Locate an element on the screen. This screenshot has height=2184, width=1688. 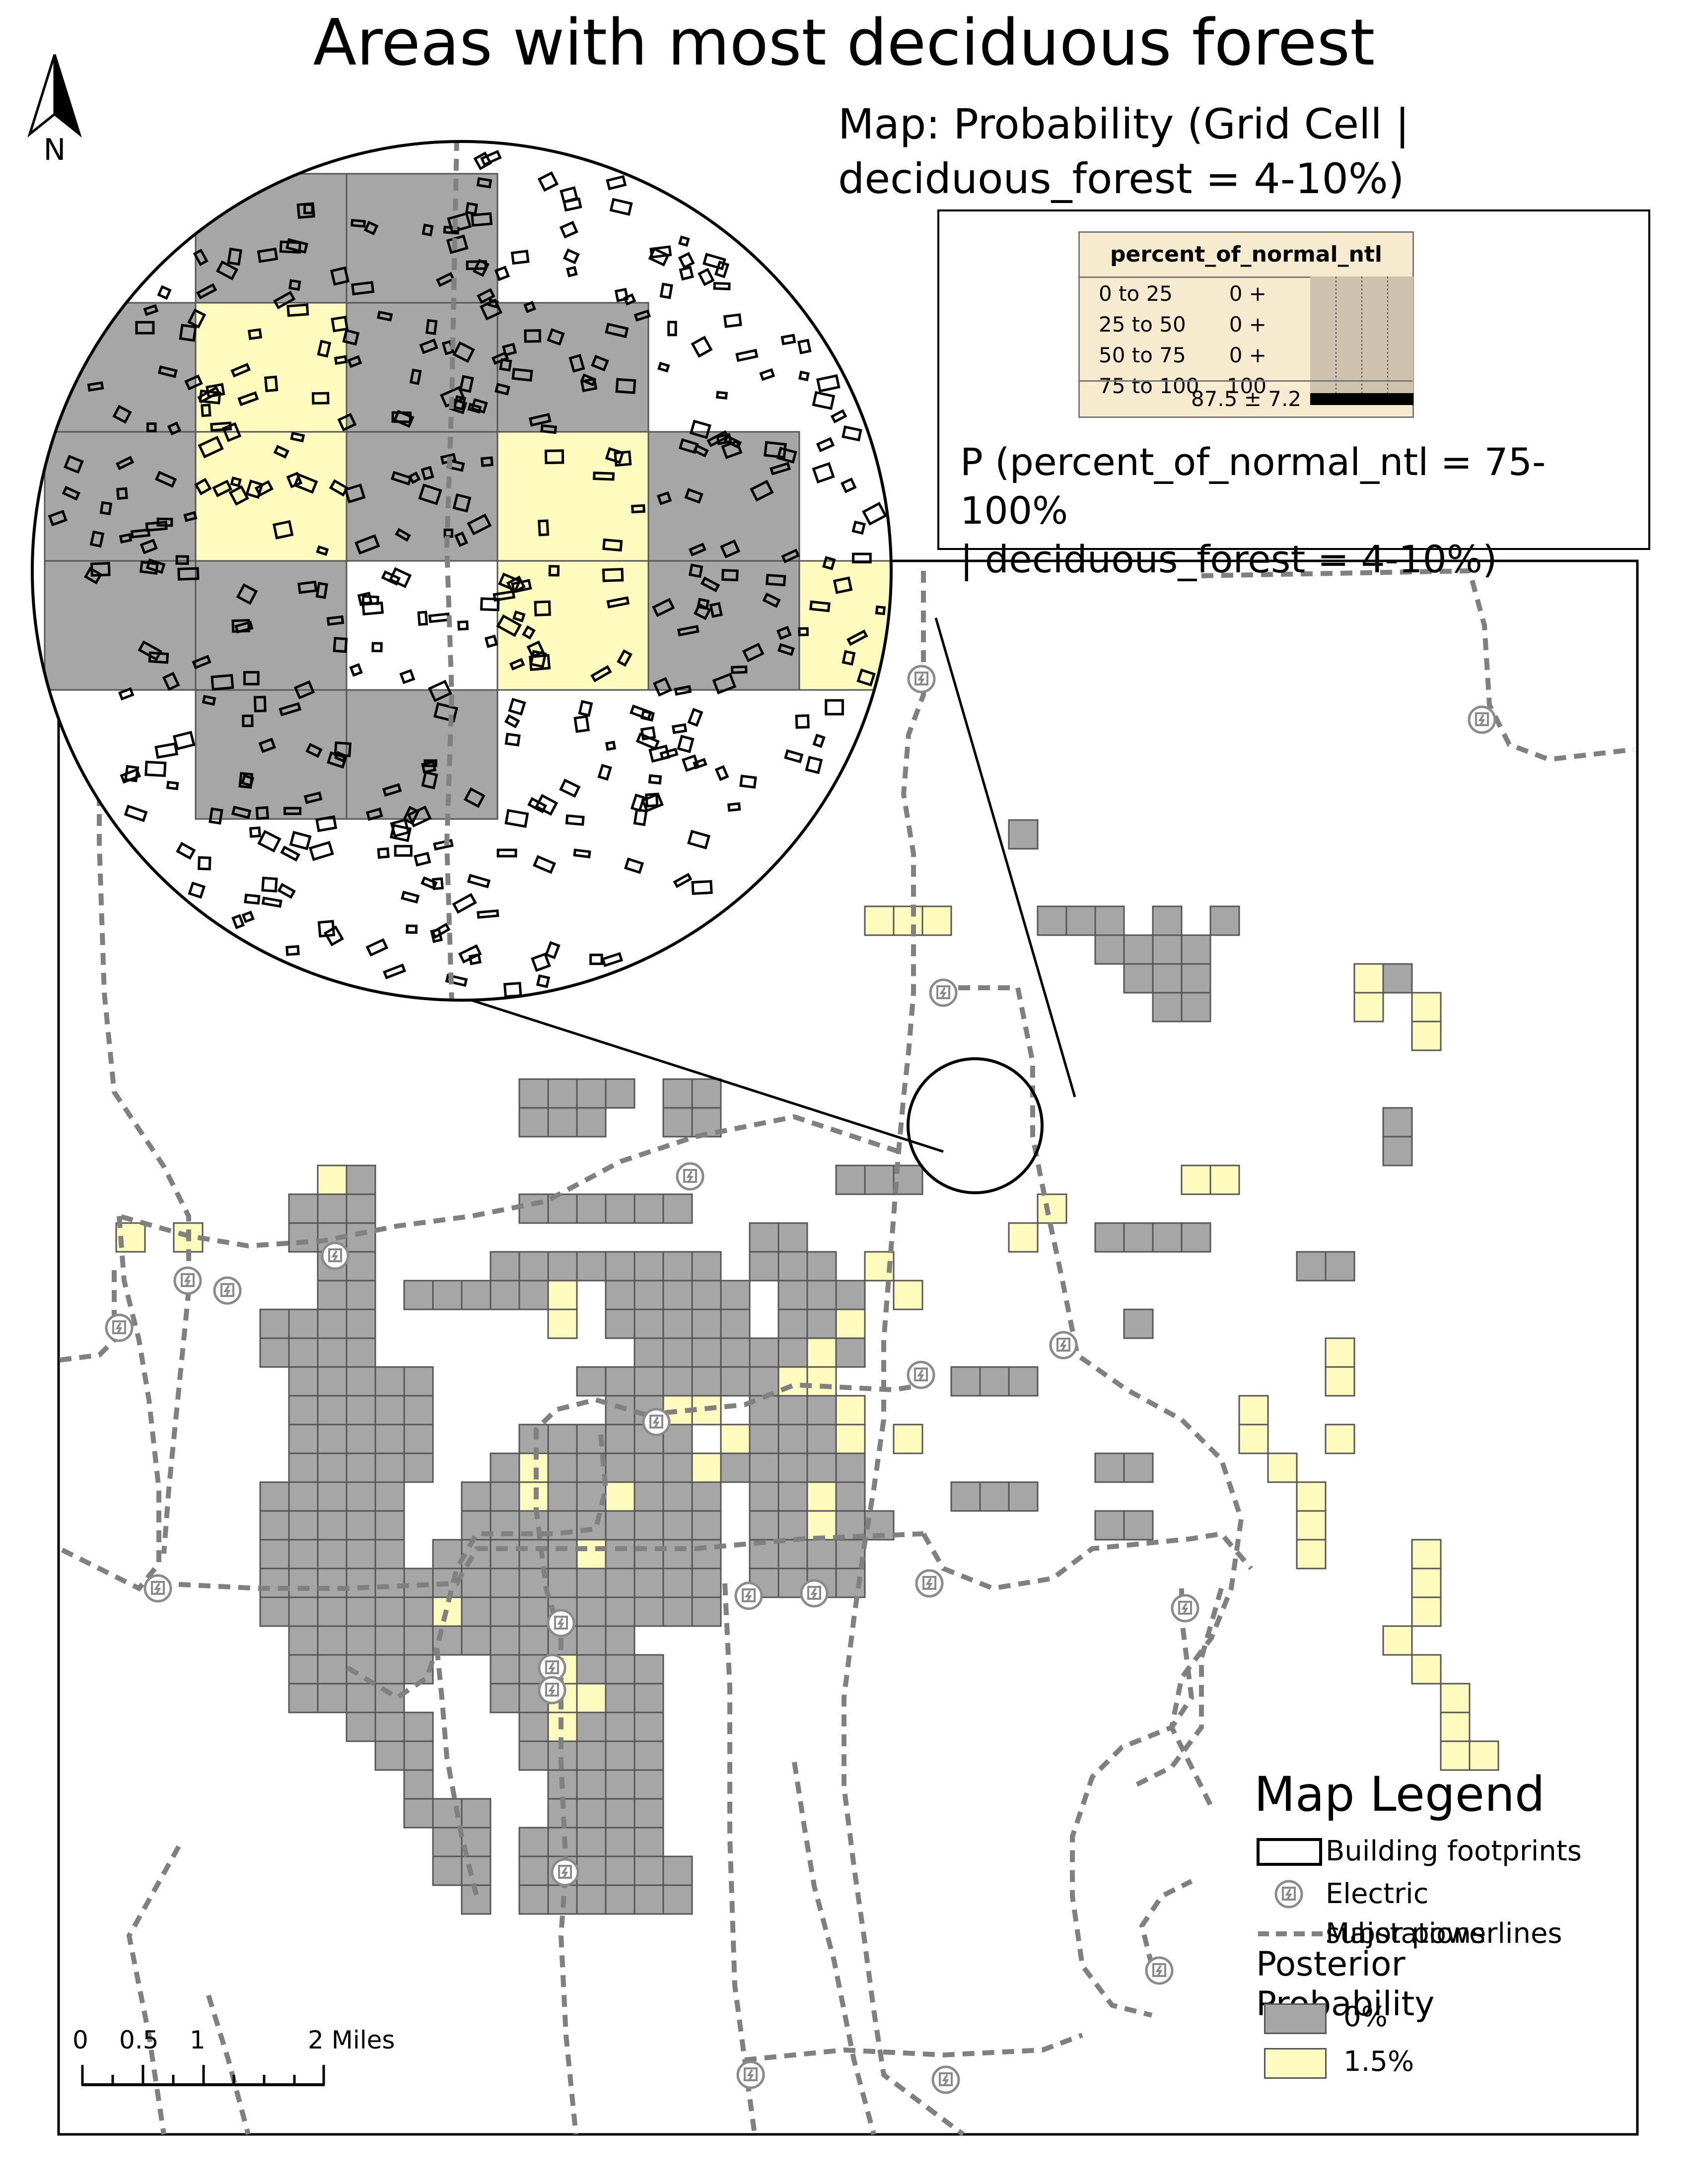
map-subtitle-line1: Map: Probability (Grid Cell | is located at coordinates (1123, 124).